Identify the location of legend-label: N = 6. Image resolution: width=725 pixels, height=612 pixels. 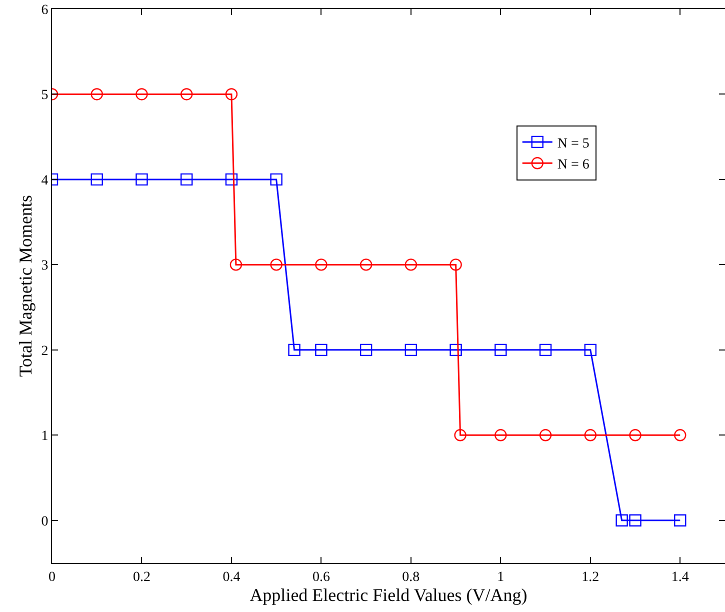
(573, 165).